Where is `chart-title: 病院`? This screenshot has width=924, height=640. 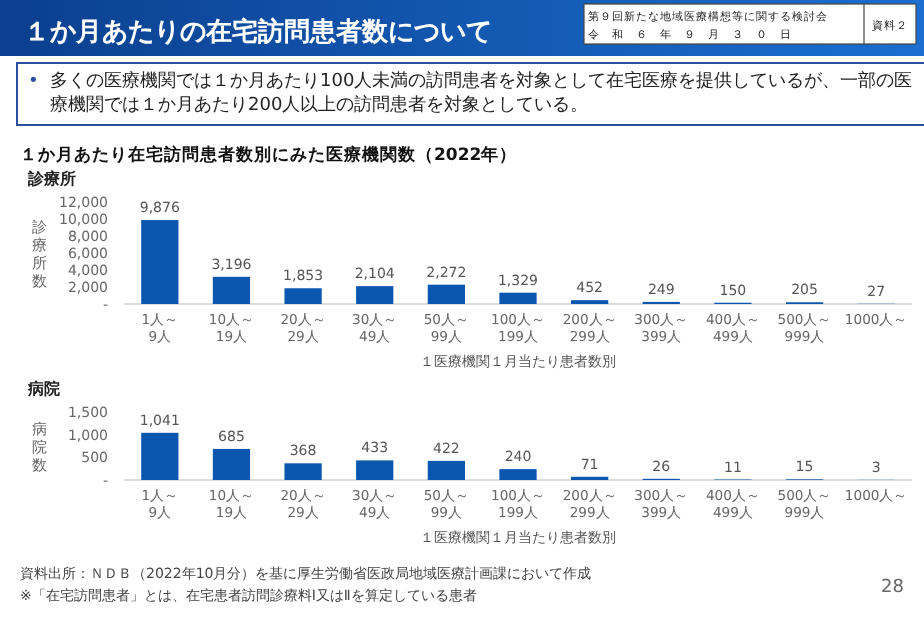 chart-title: 病院 is located at coordinates (43, 389).